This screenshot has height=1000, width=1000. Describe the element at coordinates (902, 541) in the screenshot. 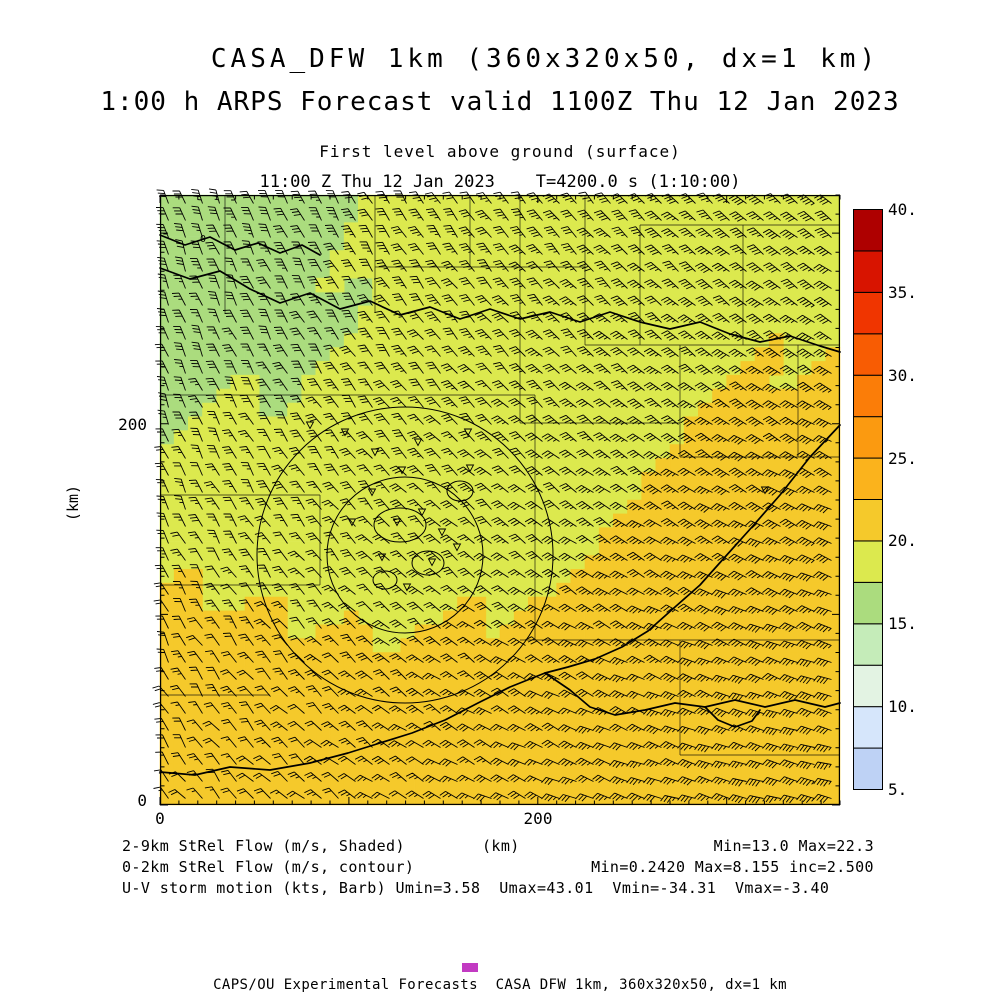

I see `colorbar-label: 20.` at that location.